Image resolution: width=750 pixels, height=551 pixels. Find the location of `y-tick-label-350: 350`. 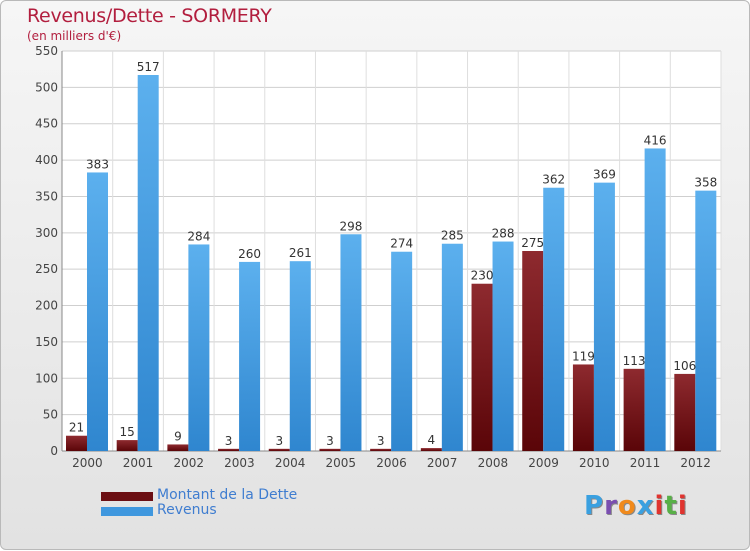

y-tick-label-350: 350 is located at coordinates (46, 196).